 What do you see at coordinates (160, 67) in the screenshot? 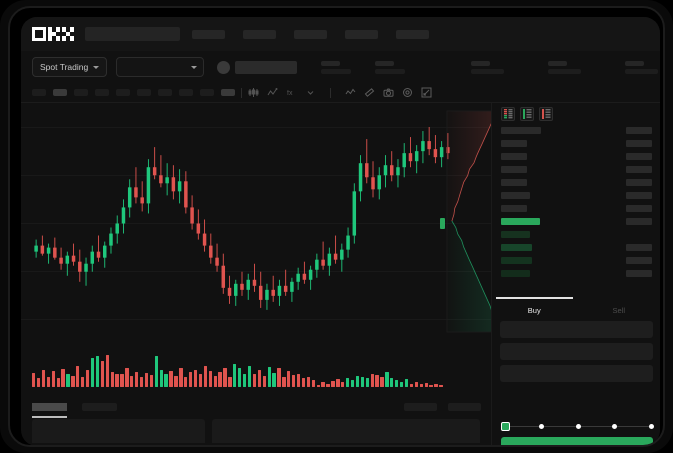
I see `pair-select-dropdown` at bounding box center [160, 67].